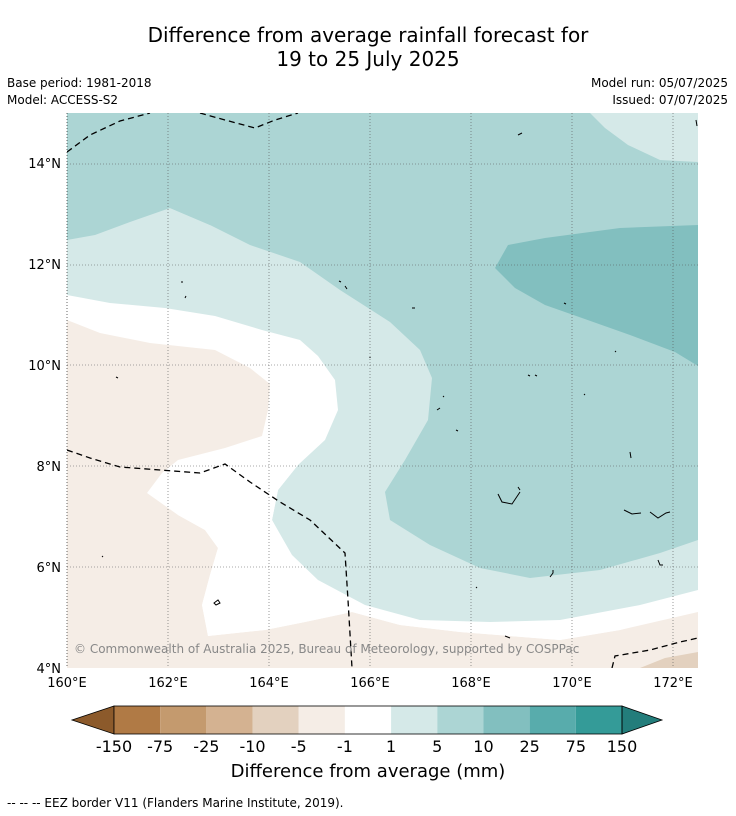 The height and width of the screenshot is (816, 736). I want to click on region-minus10-to-minus5mm, so click(669, 660).